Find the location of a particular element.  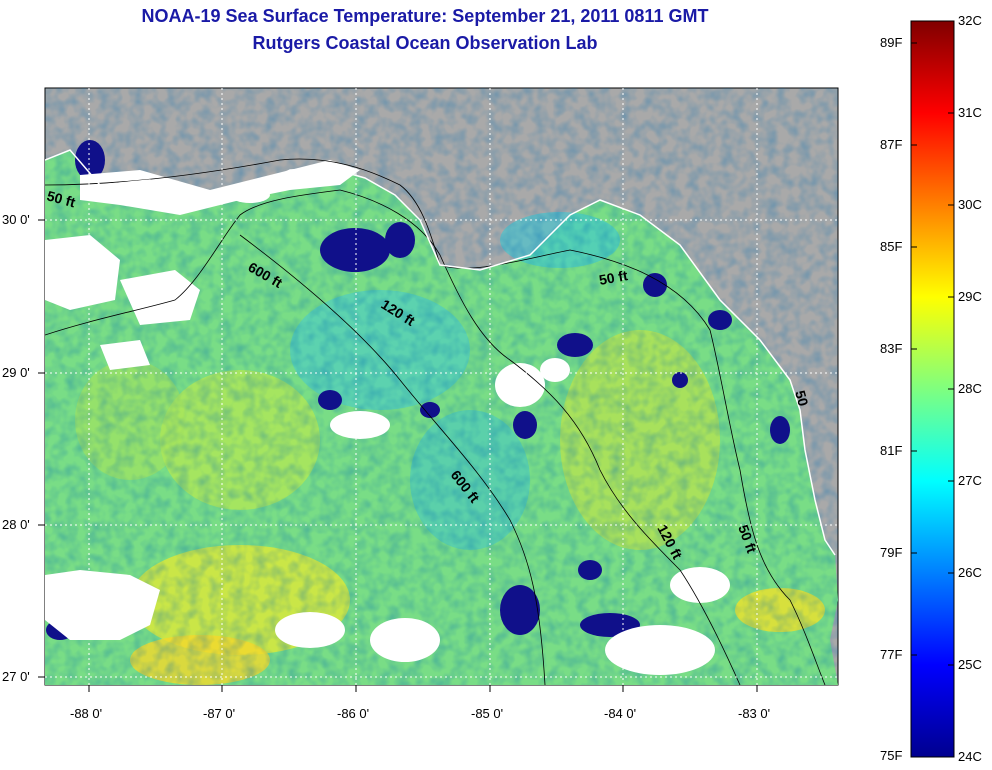

lat-tick-label: 30 0' is located at coordinates (16, 219).